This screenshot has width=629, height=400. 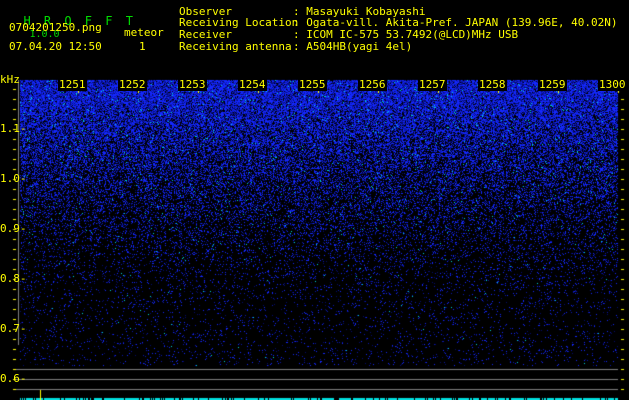 I want to click on x-tick-label: 1253, so click(x=192, y=84).